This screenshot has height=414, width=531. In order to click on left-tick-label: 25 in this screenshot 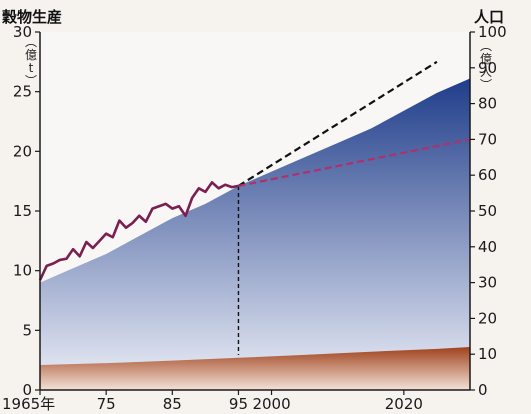, I will do `click(22, 92)`.